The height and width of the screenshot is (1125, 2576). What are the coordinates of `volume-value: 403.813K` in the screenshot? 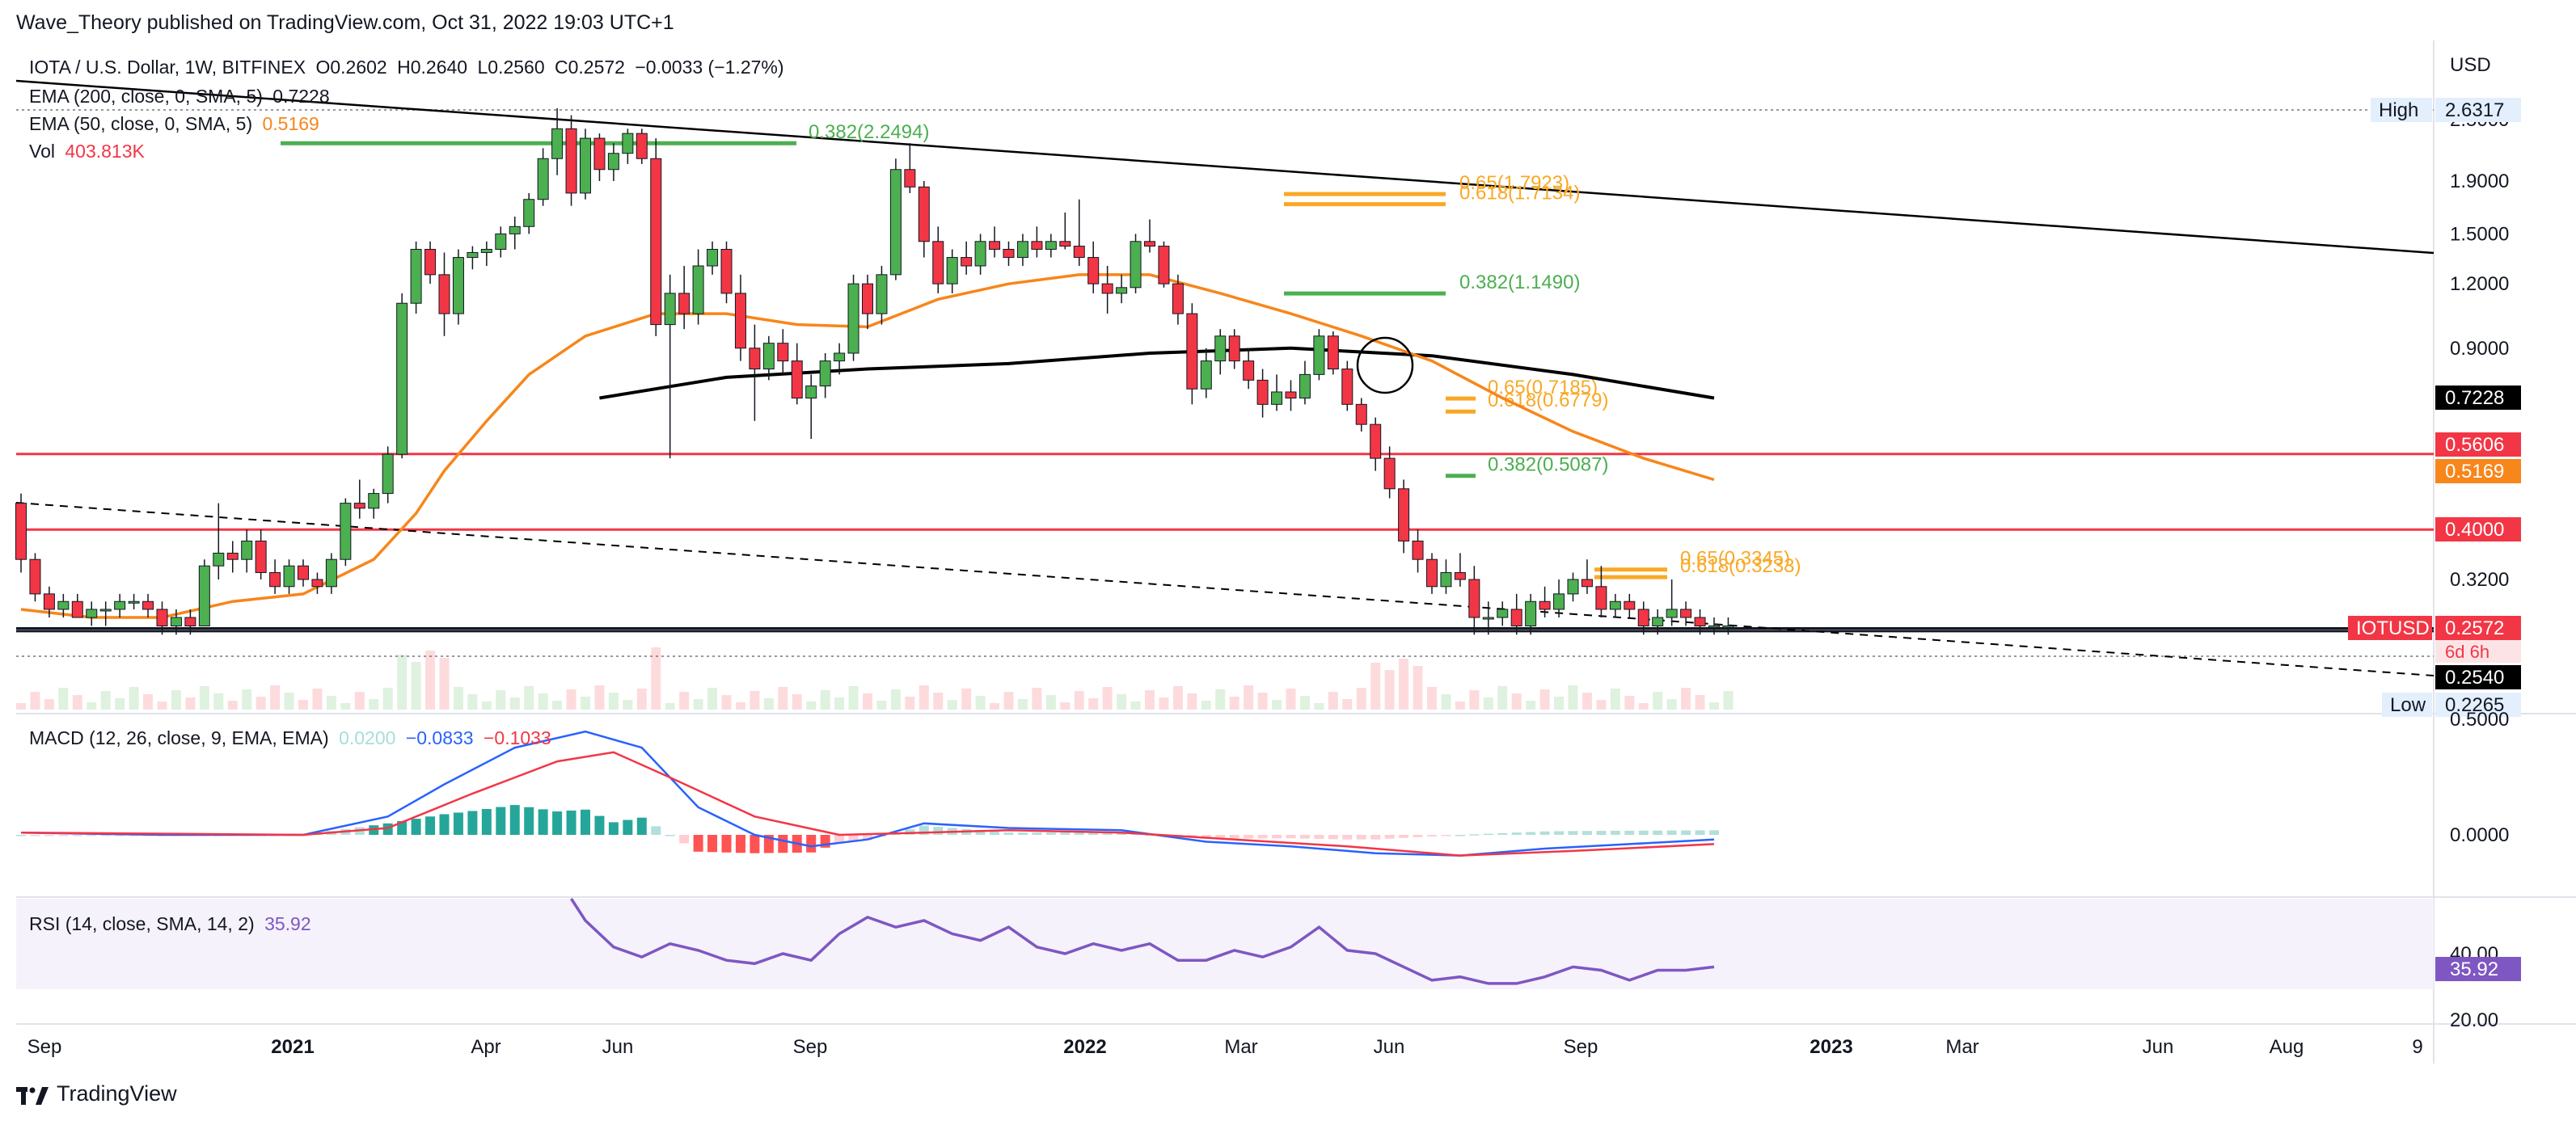 It's located at (105, 152).